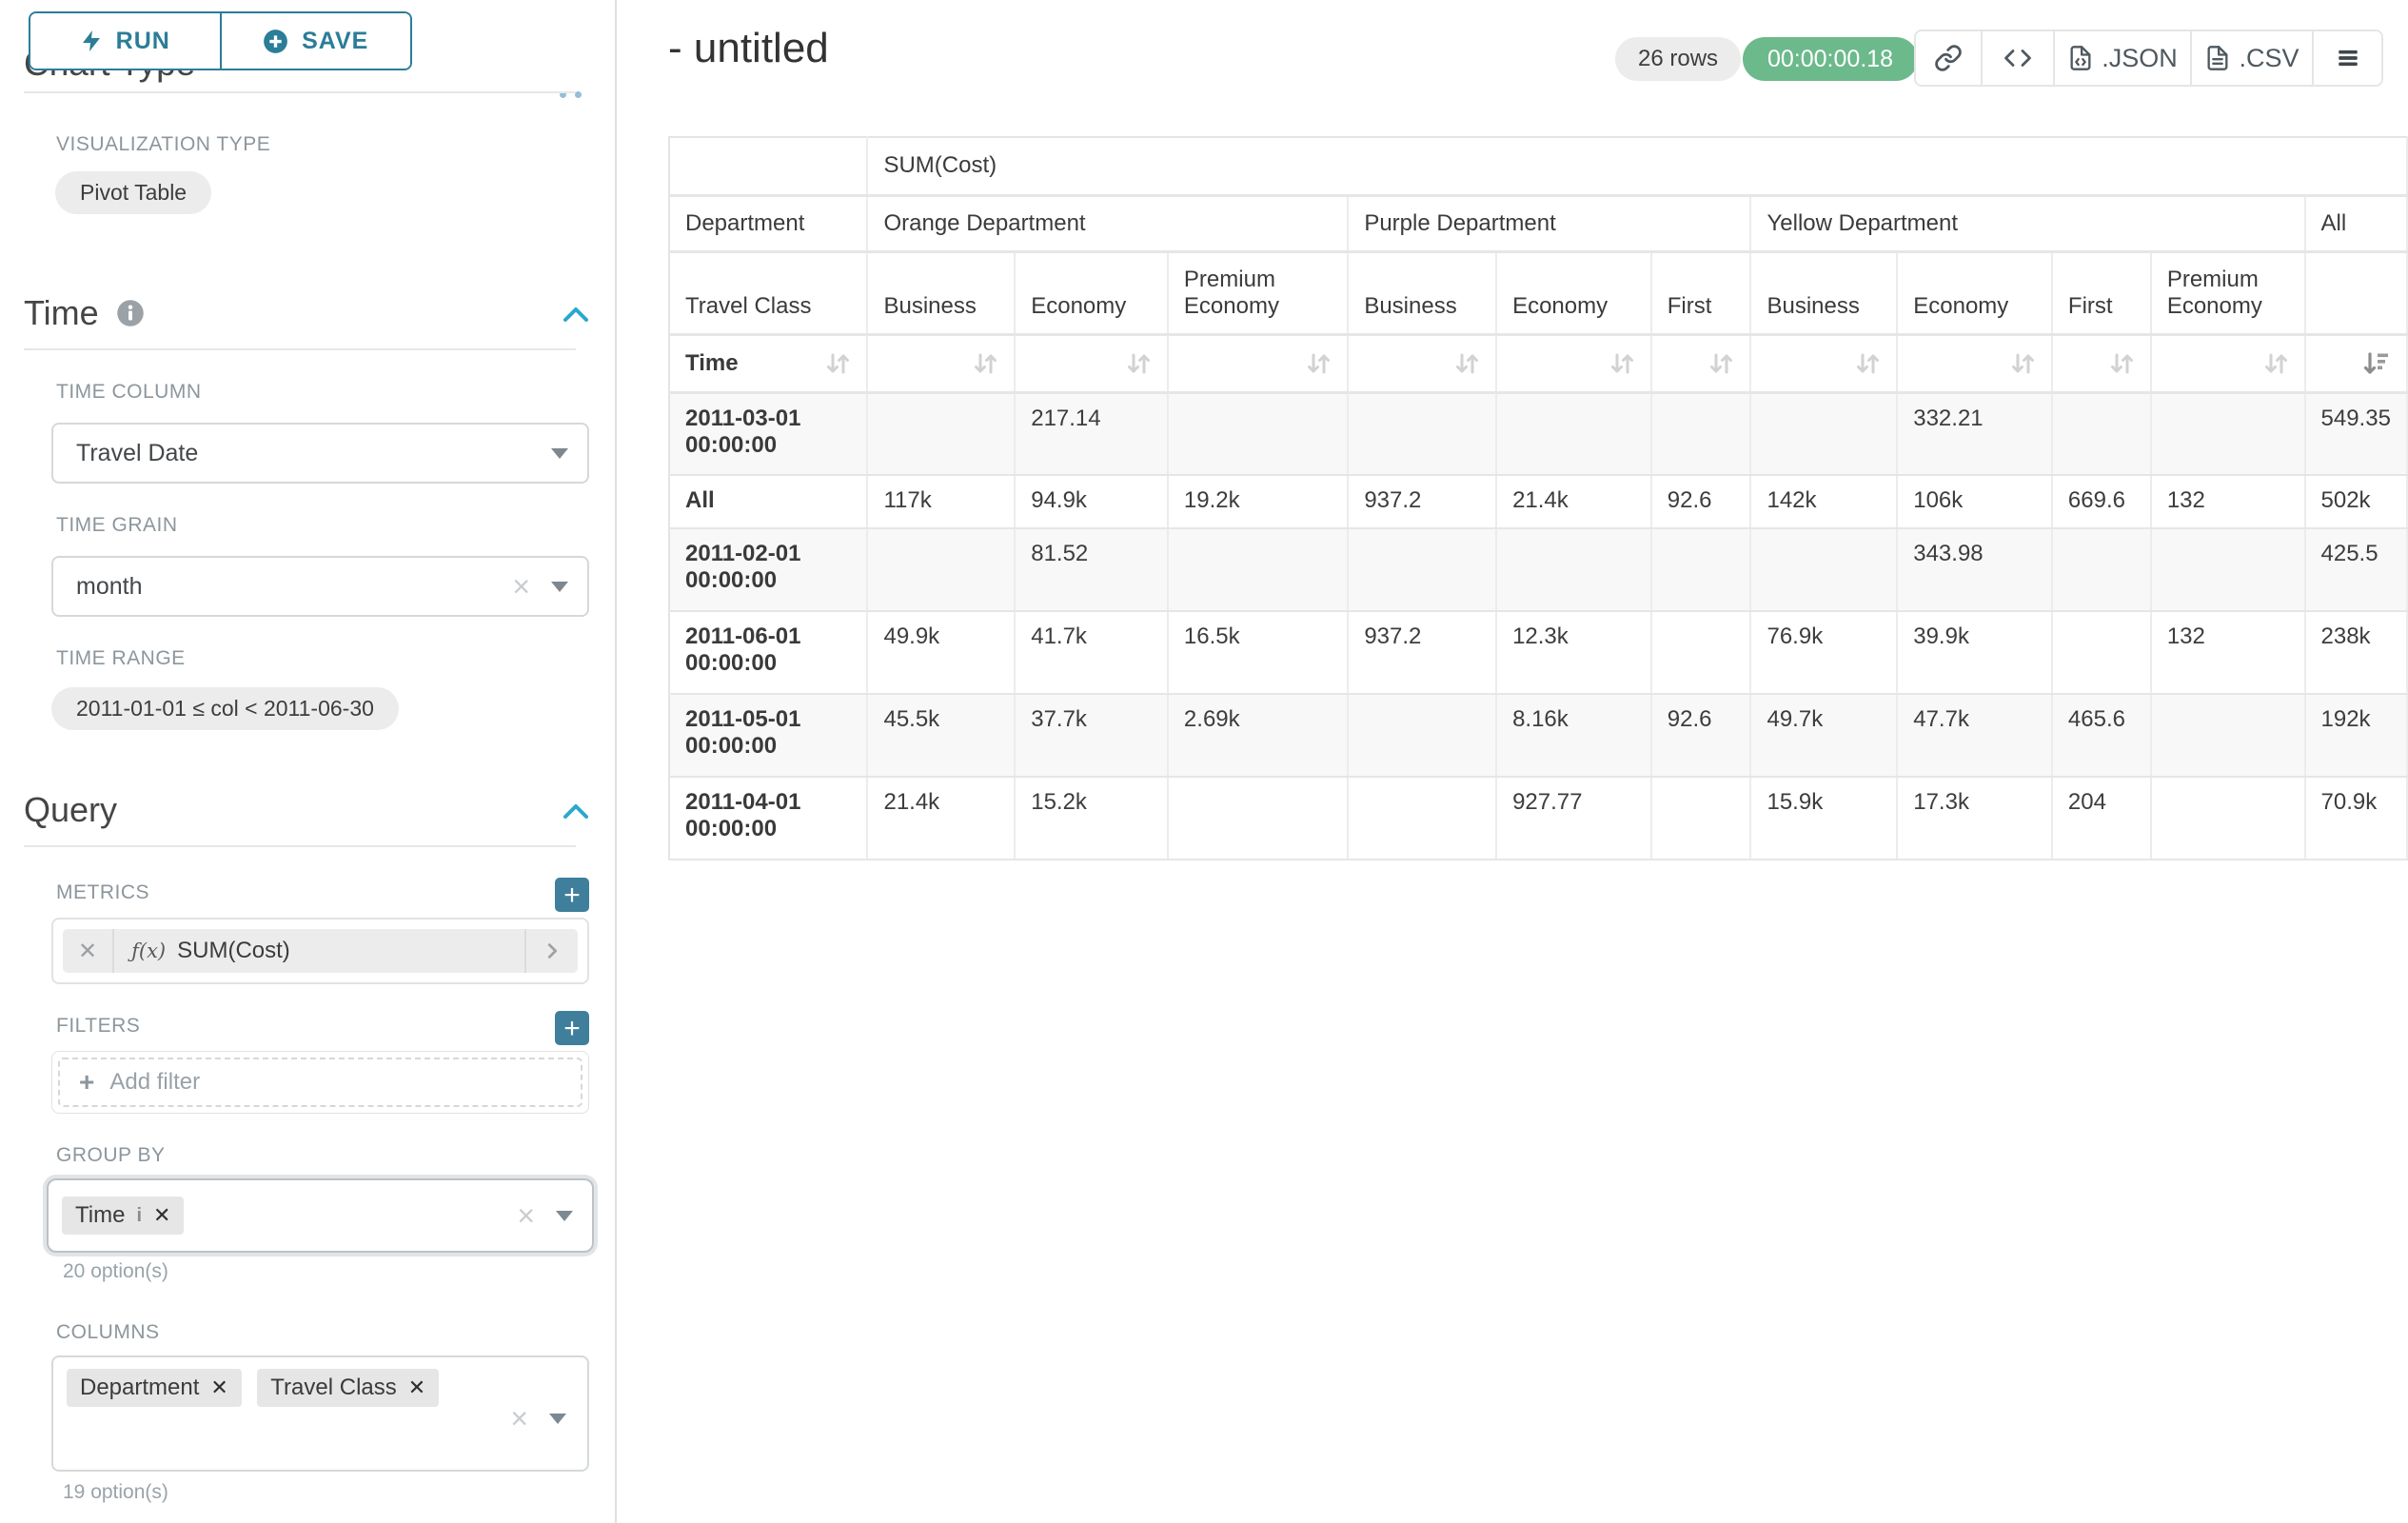 Image resolution: width=2408 pixels, height=1523 pixels. What do you see at coordinates (572, 895) in the screenshot?
I see `add-metric-button: +` at bounding box center [572, 895].